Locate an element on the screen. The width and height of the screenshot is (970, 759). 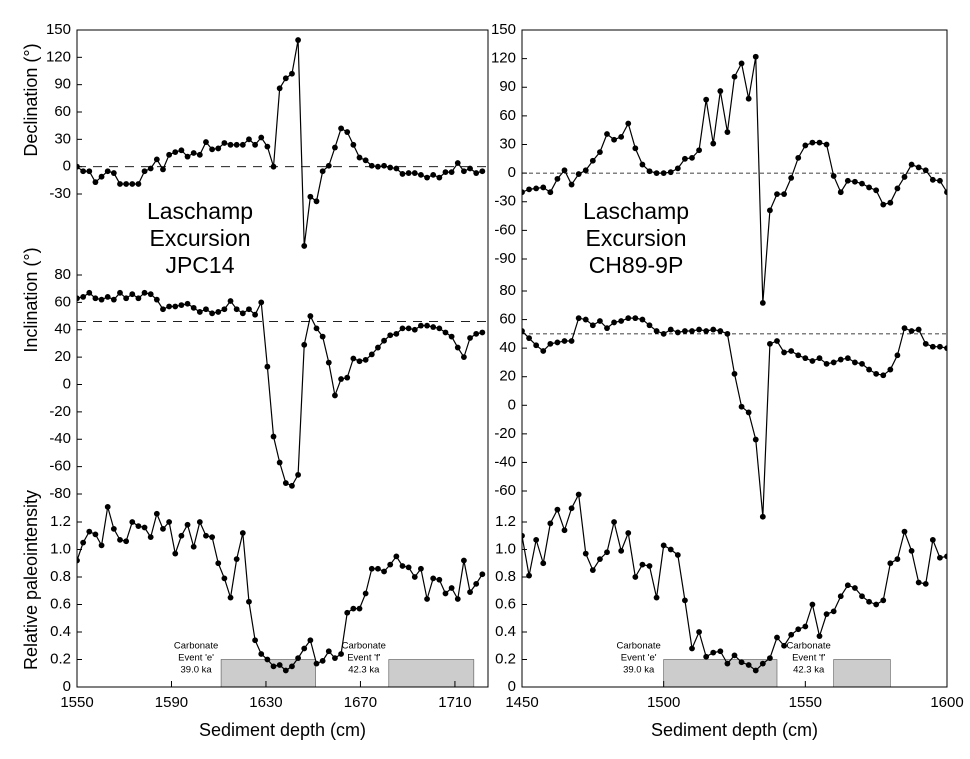
y-tick-label: 0.4 is located at coordinates (60, 631).